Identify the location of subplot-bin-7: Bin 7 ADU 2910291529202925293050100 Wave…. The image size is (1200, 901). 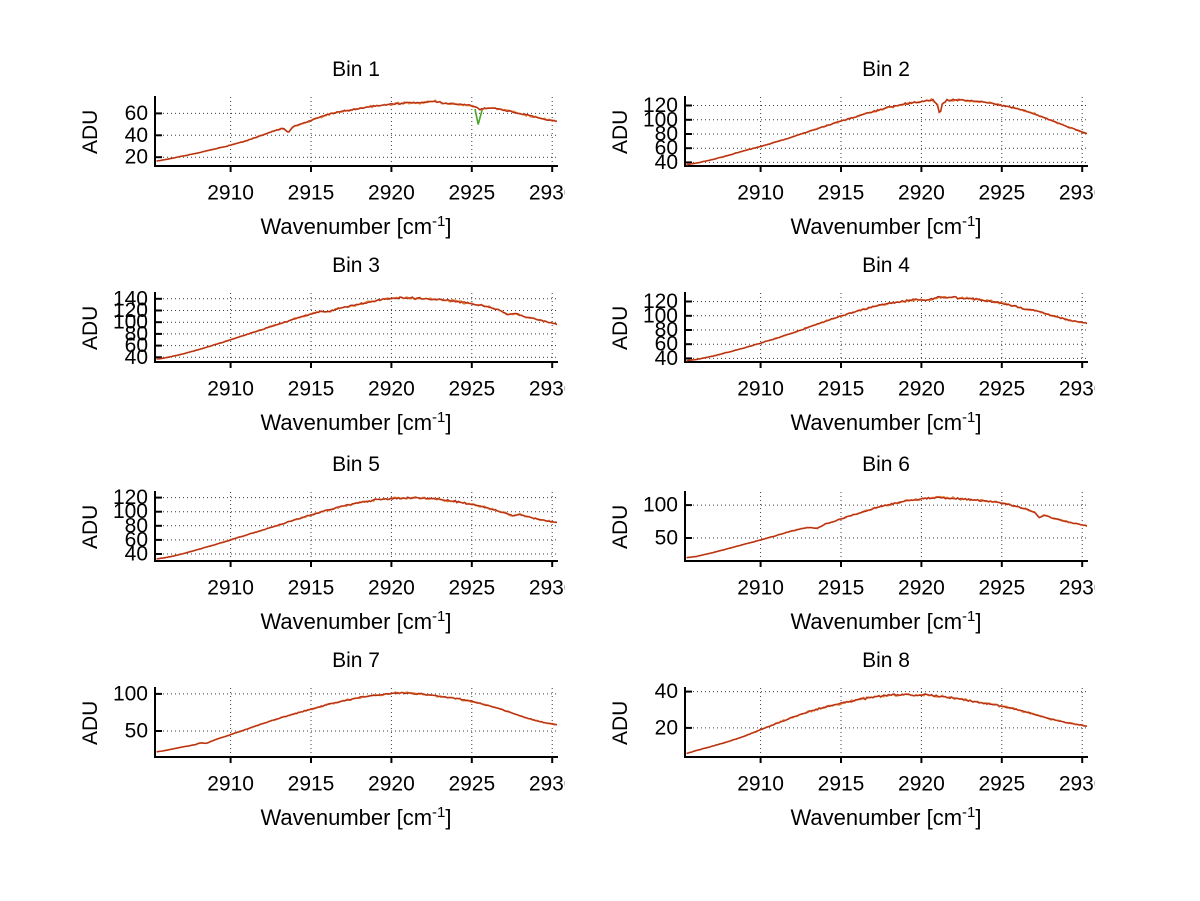
(315, 739).